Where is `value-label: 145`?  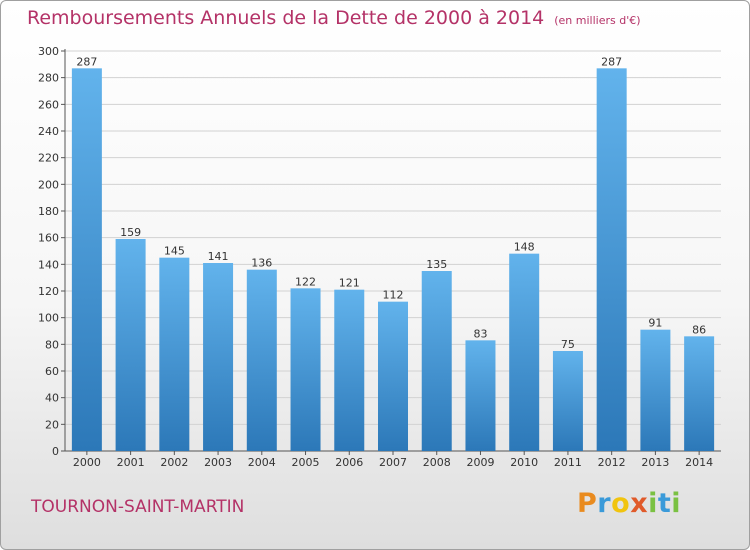 value-label: 145 is located at coordinates (174, 251).